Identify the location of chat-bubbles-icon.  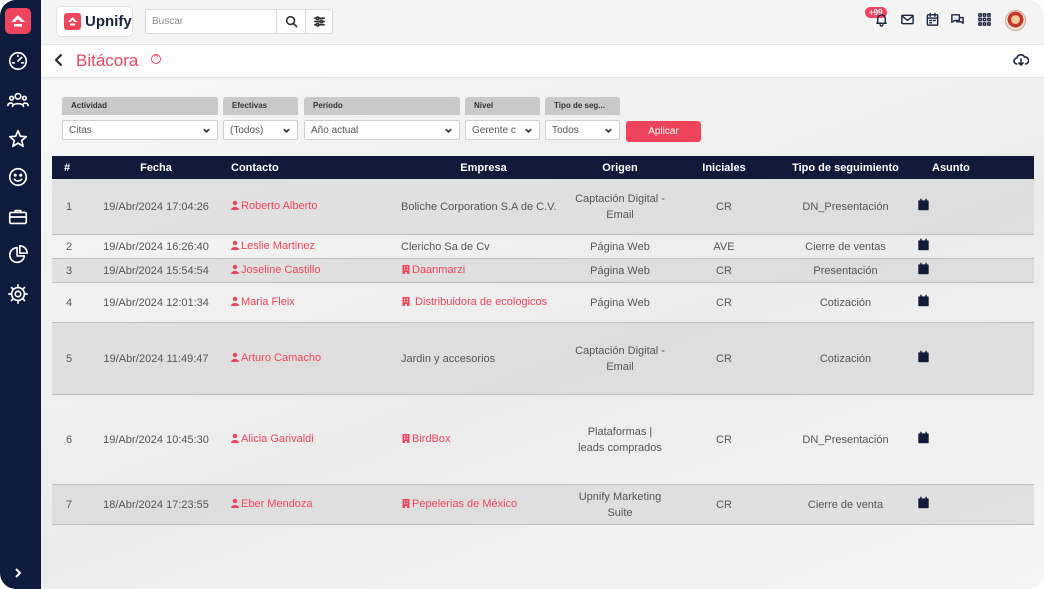
(957, 19).